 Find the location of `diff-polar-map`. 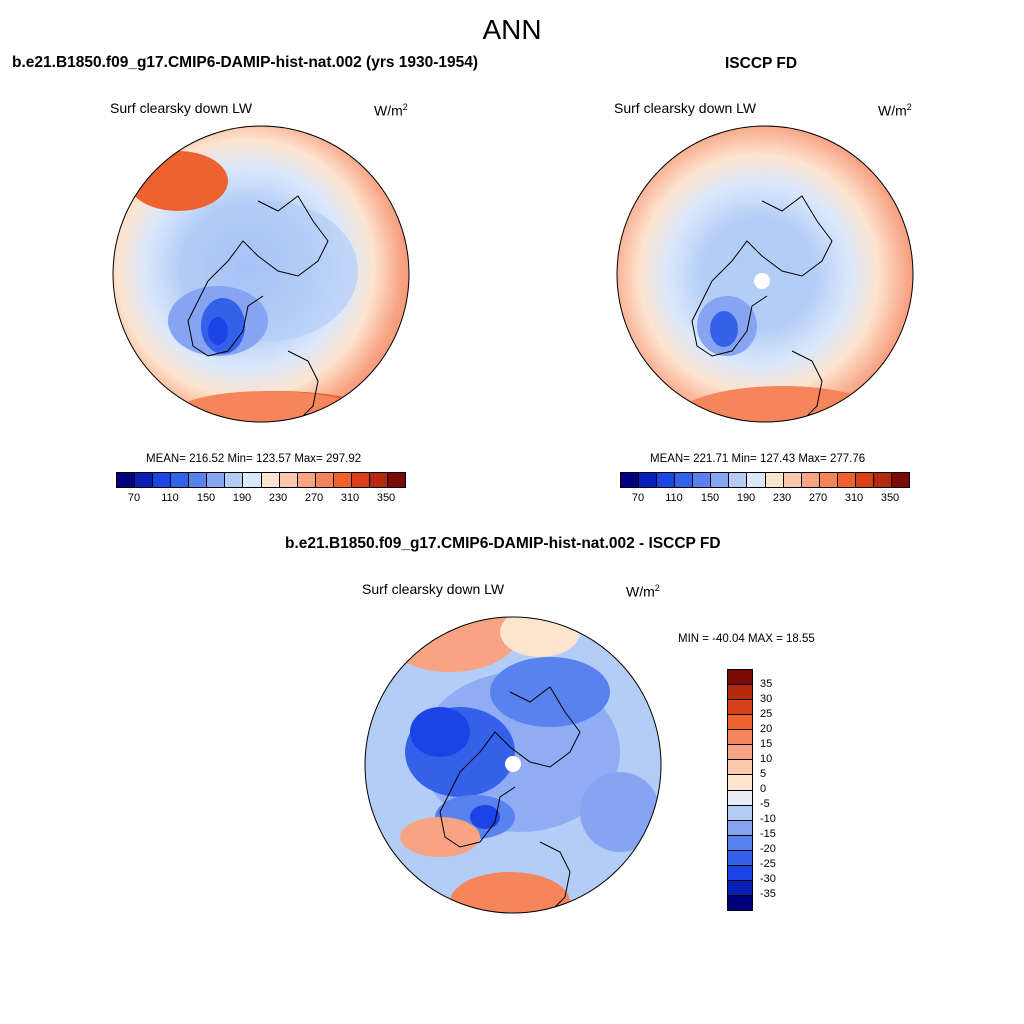

diff-polar-map is located at coordinates (513, 765).